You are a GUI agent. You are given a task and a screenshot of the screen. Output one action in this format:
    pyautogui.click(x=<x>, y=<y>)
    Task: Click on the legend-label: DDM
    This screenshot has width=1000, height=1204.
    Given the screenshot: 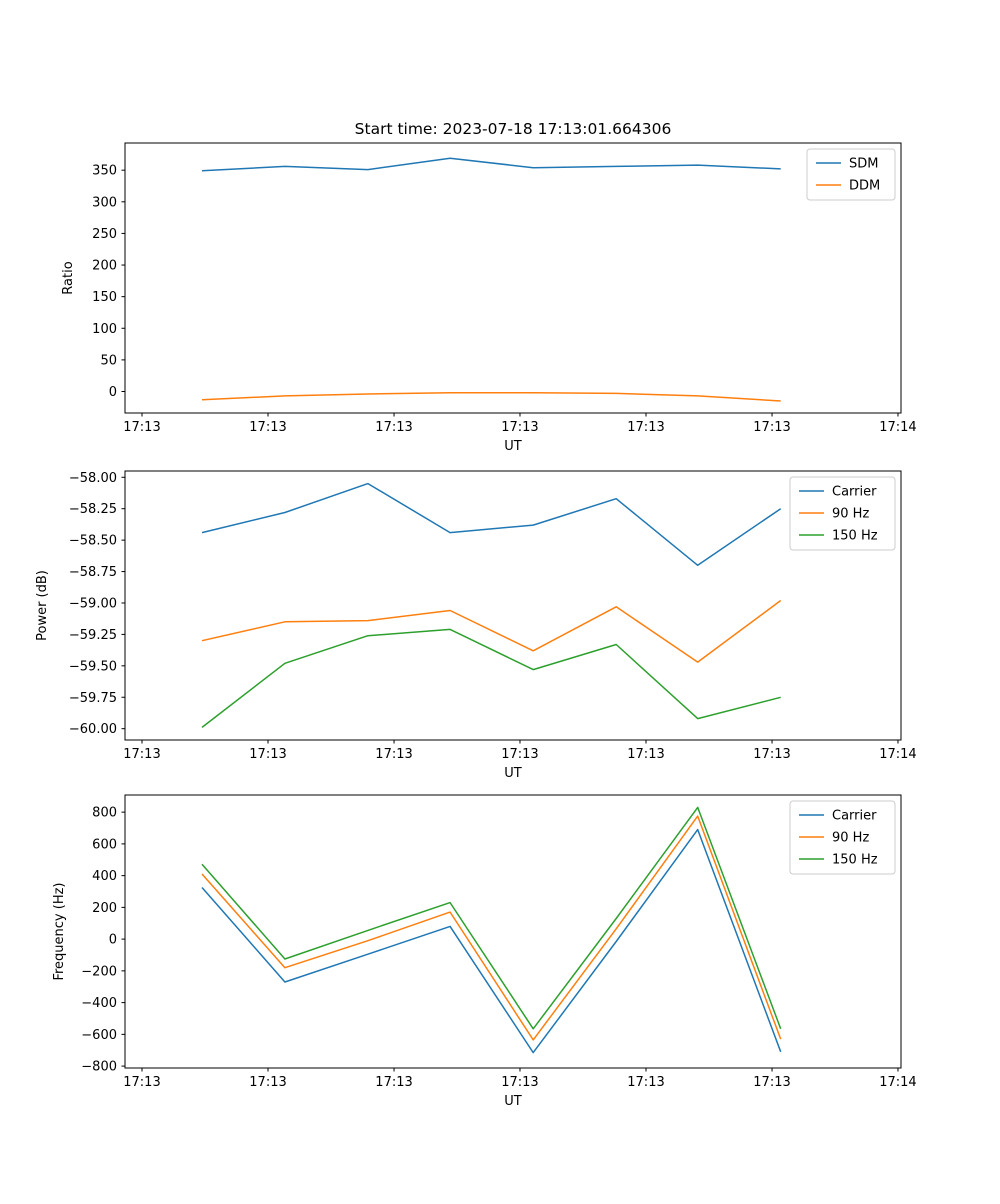 What is the action you would take?
    pyautogui.click(x=864, y=186)
    